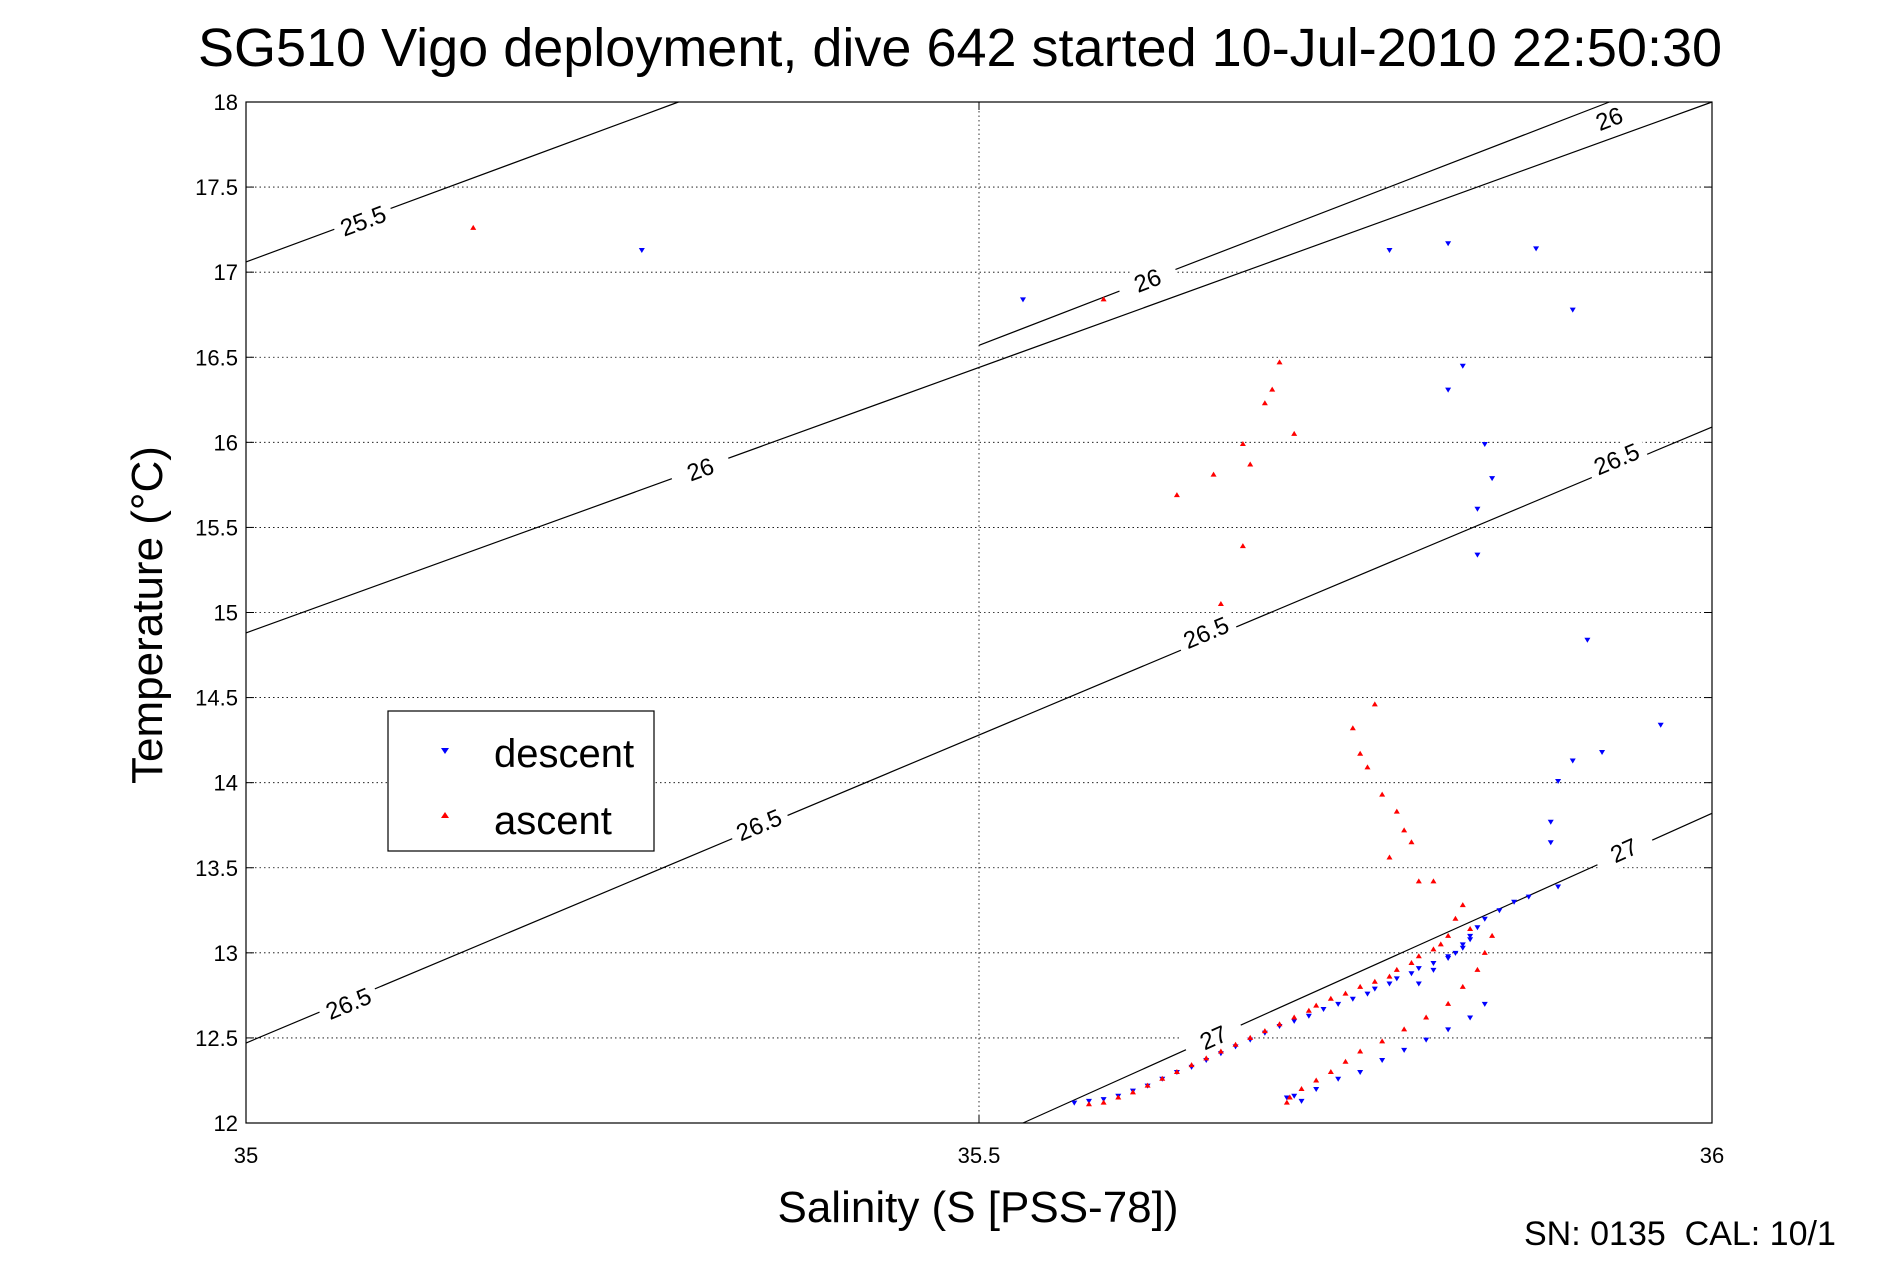  Describe the element at coordinates (147, 615) in the screenshot. I see `y-axis-label: Temperature (°C)` at that location.